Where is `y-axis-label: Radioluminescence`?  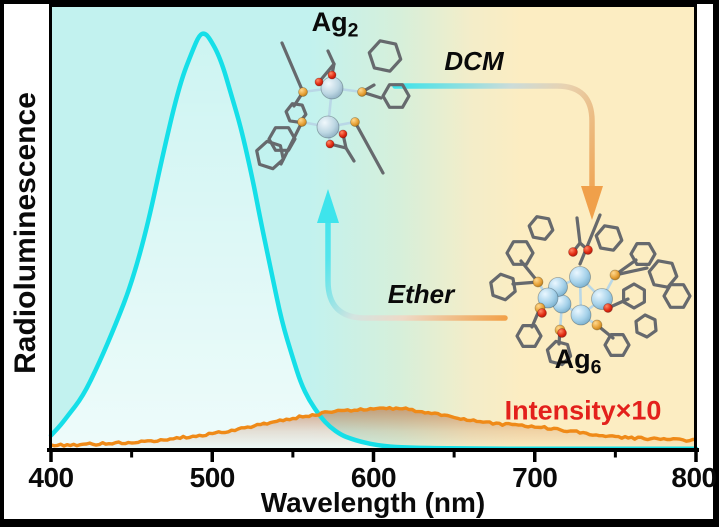
y-axis-label: Radioluminescence is located at coordinates (25, 233).